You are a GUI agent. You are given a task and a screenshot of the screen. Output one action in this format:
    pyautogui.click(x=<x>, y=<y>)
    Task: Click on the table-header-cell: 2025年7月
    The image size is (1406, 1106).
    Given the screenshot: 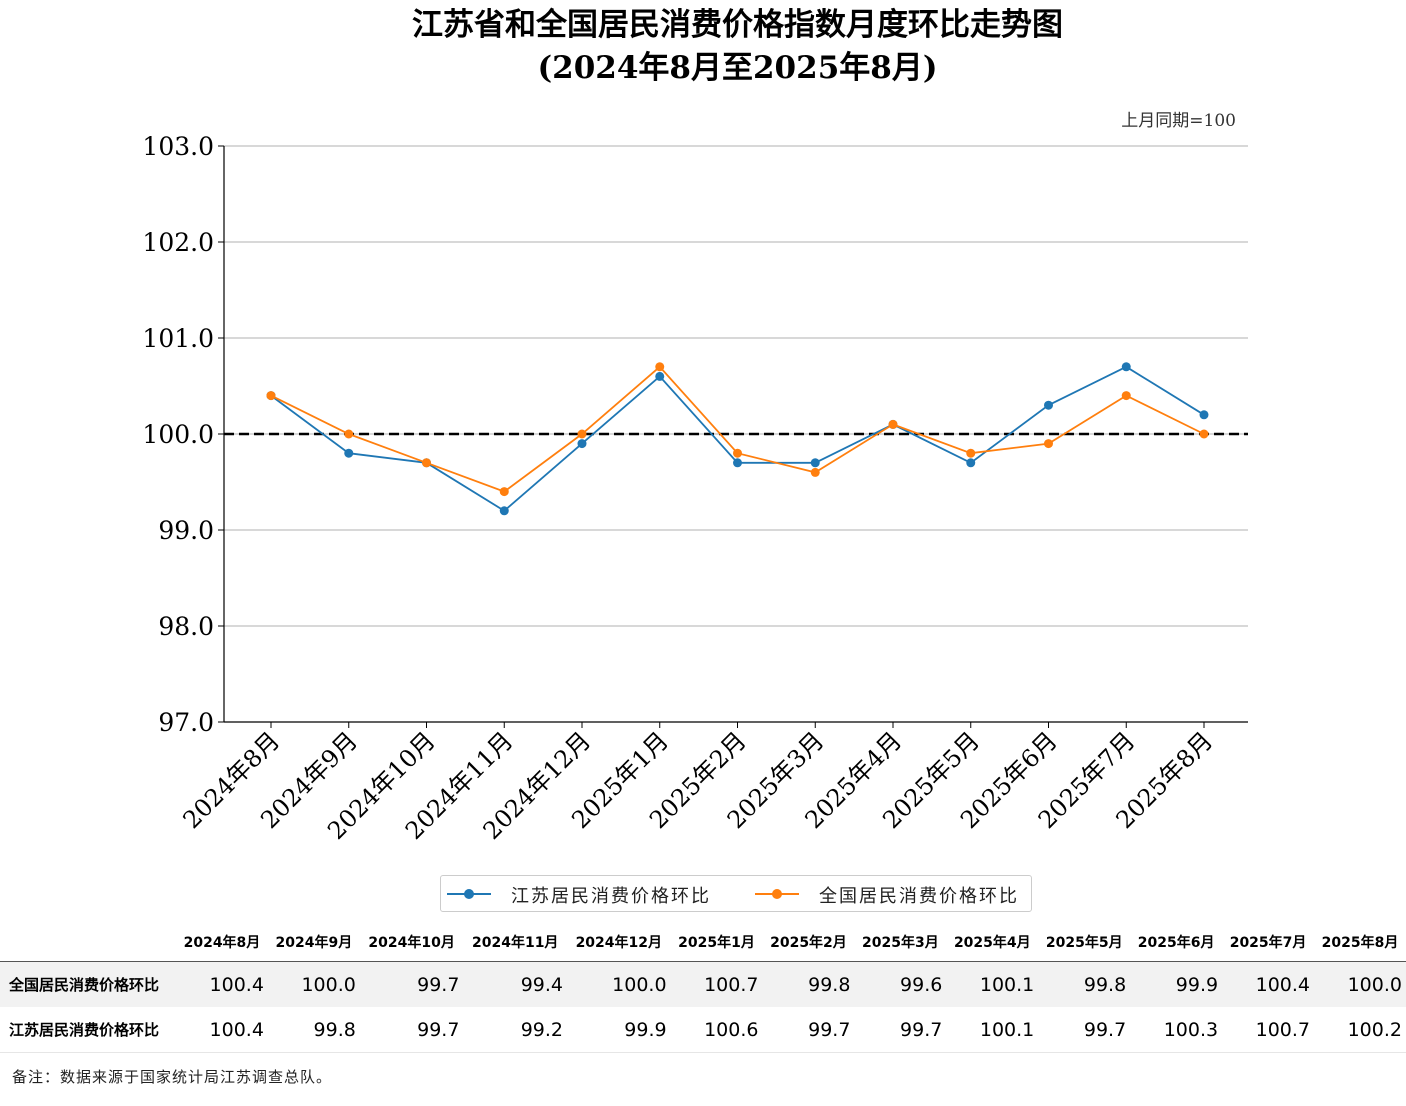 What is the action you would take?
    pyautogui.click(x=1268, y=942)
    